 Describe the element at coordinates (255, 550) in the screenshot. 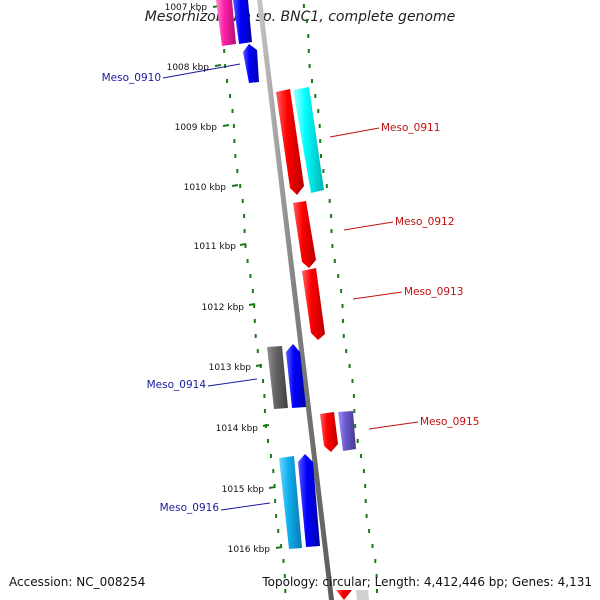

I see `tick-1016: 1016 kbp` at that location.